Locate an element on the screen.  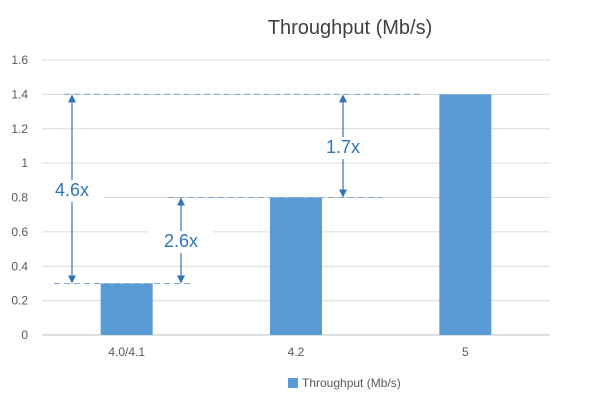
y-tick-label: 0 is located at coordinates (24, 335).